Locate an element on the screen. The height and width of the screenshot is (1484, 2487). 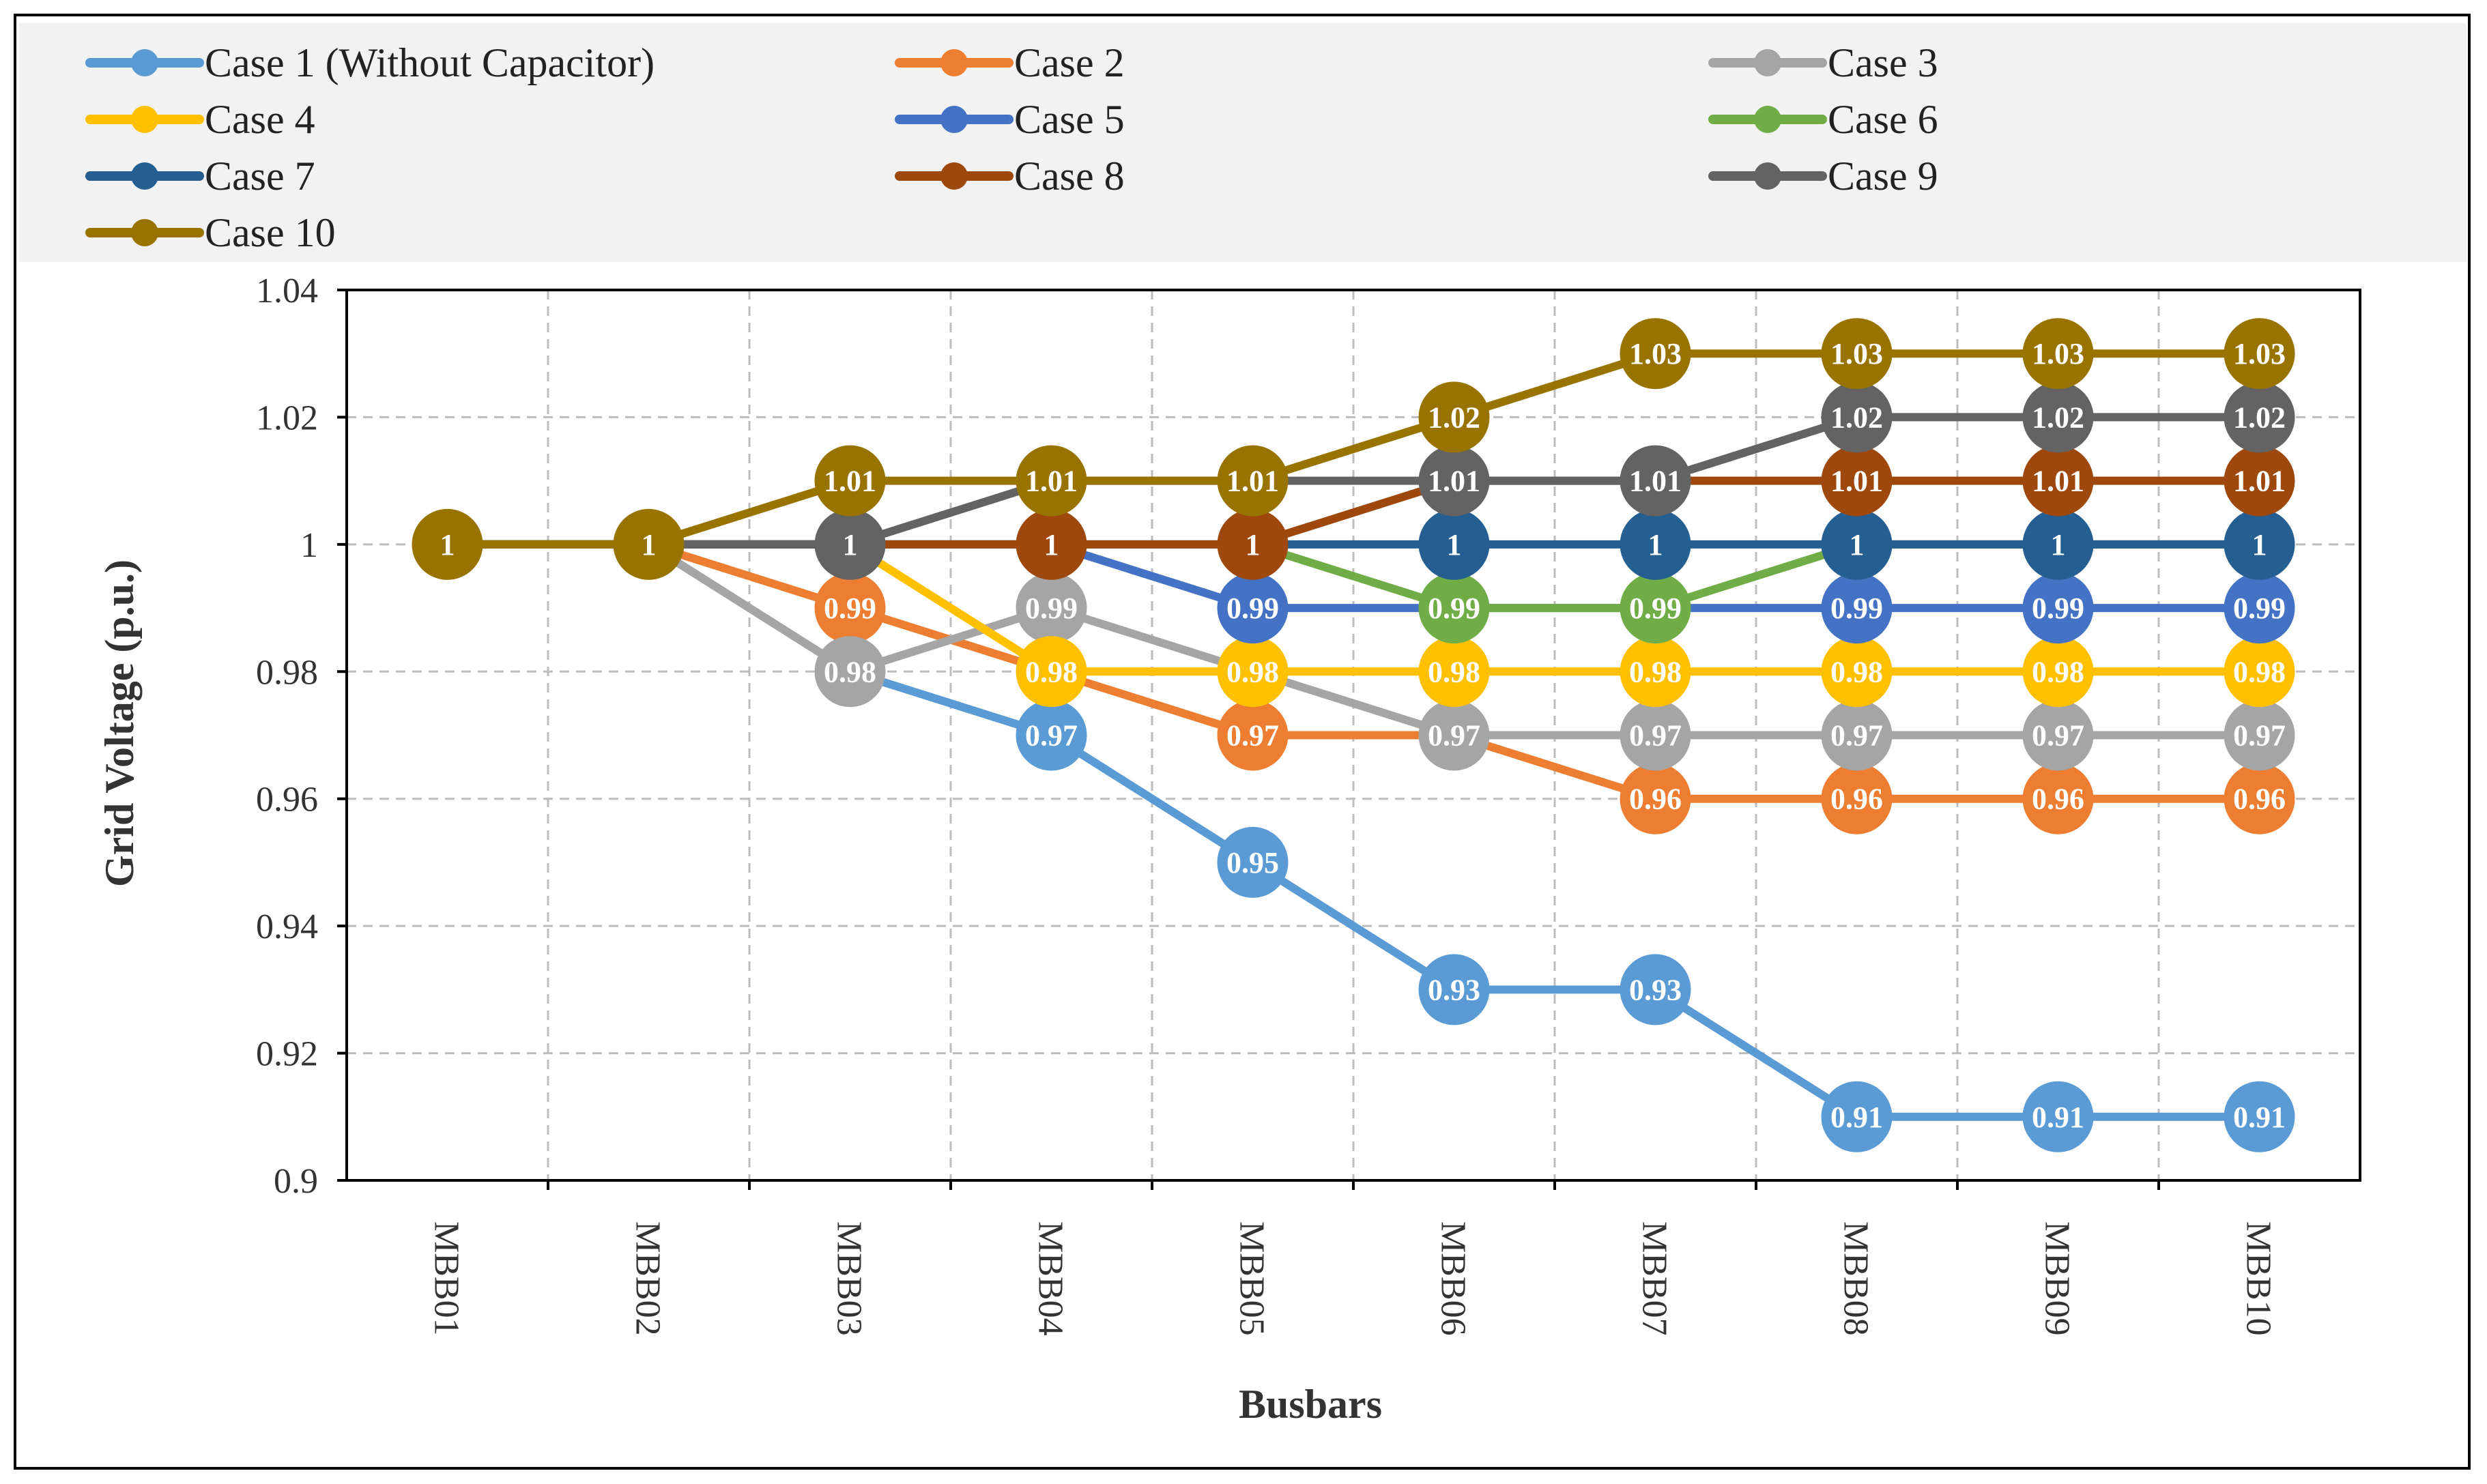
data-label-series-9: 1 is located at coordinates (851, 545).